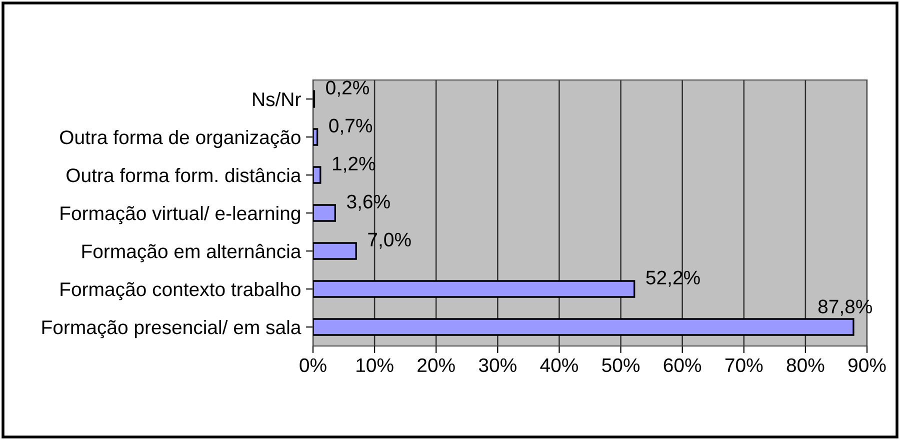 This screenshot has width=900, height=440. What do you see at coordinates (744, 365) in the screenshot?
I see `x-tick-label: 70%` at bounding box center [744, 365].